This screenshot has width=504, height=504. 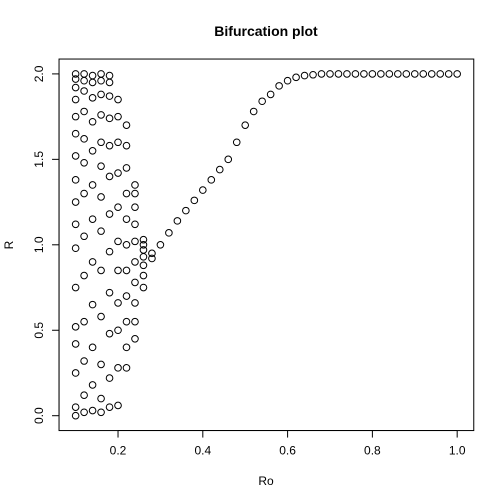 What do you see at coordinates (372, 451) in the screenshot?
I see `x-tick-label: 0.8` at bounding box center [372, 451].